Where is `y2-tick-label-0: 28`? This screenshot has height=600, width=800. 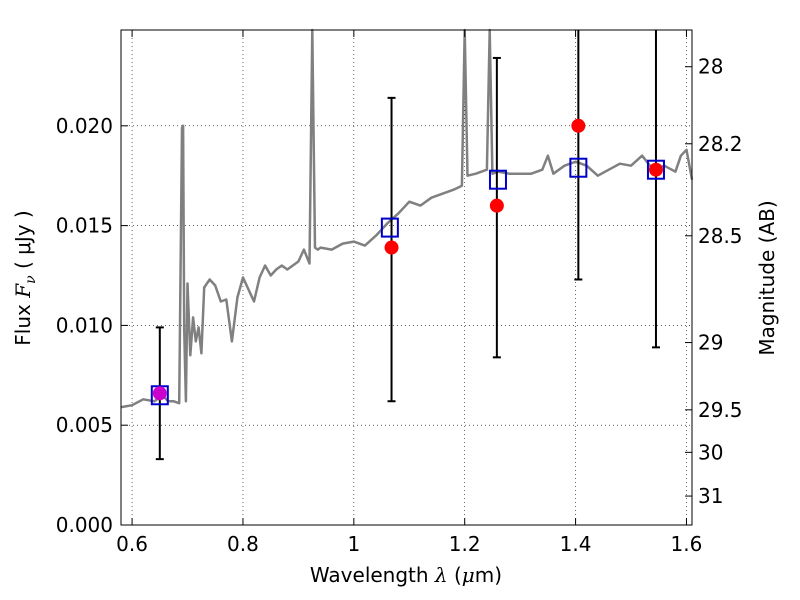
y2-tick-label-0: 28 is located at coordinates (710, 67).